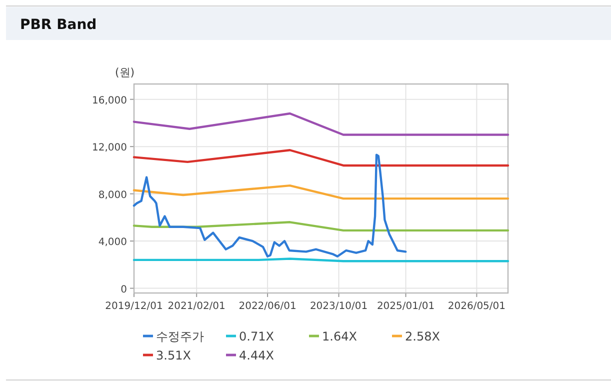  I want to click on legend-label: 3.51X, so click(173, 355).